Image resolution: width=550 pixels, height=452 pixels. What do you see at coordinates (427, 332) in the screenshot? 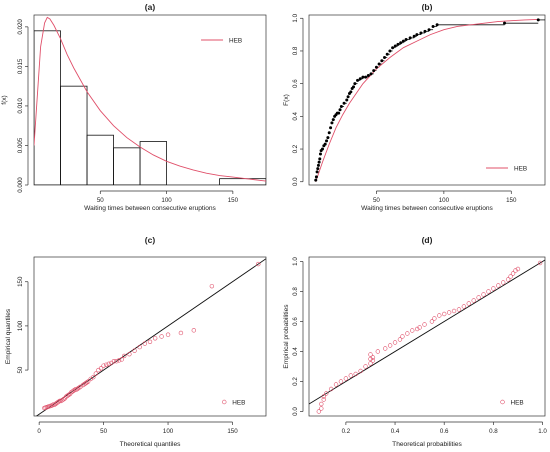
I see `reference-line` at bounding box center [427, 332].